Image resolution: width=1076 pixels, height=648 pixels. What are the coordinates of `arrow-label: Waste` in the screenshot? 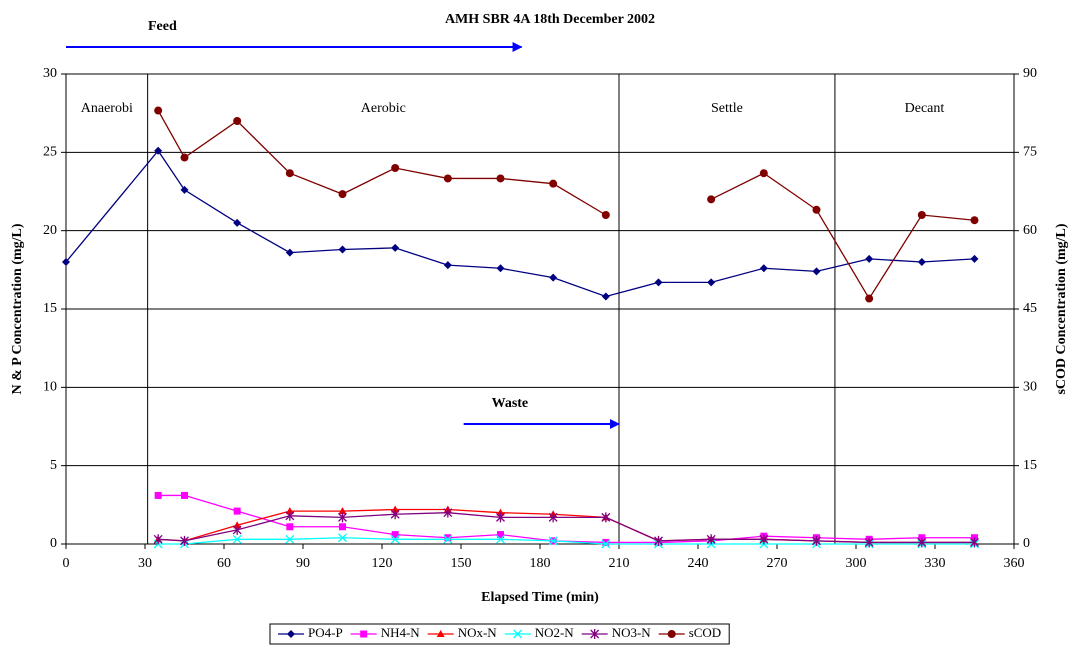 It's located at (510, 403).